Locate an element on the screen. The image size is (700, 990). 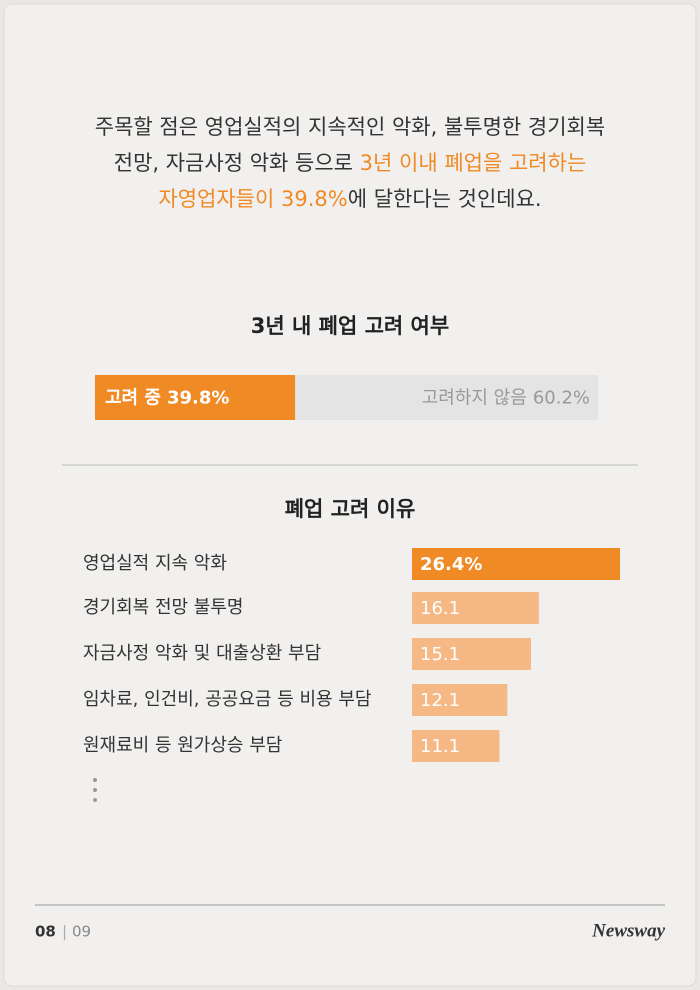
value-label: 60.2% is located at coordinates (561, 398).